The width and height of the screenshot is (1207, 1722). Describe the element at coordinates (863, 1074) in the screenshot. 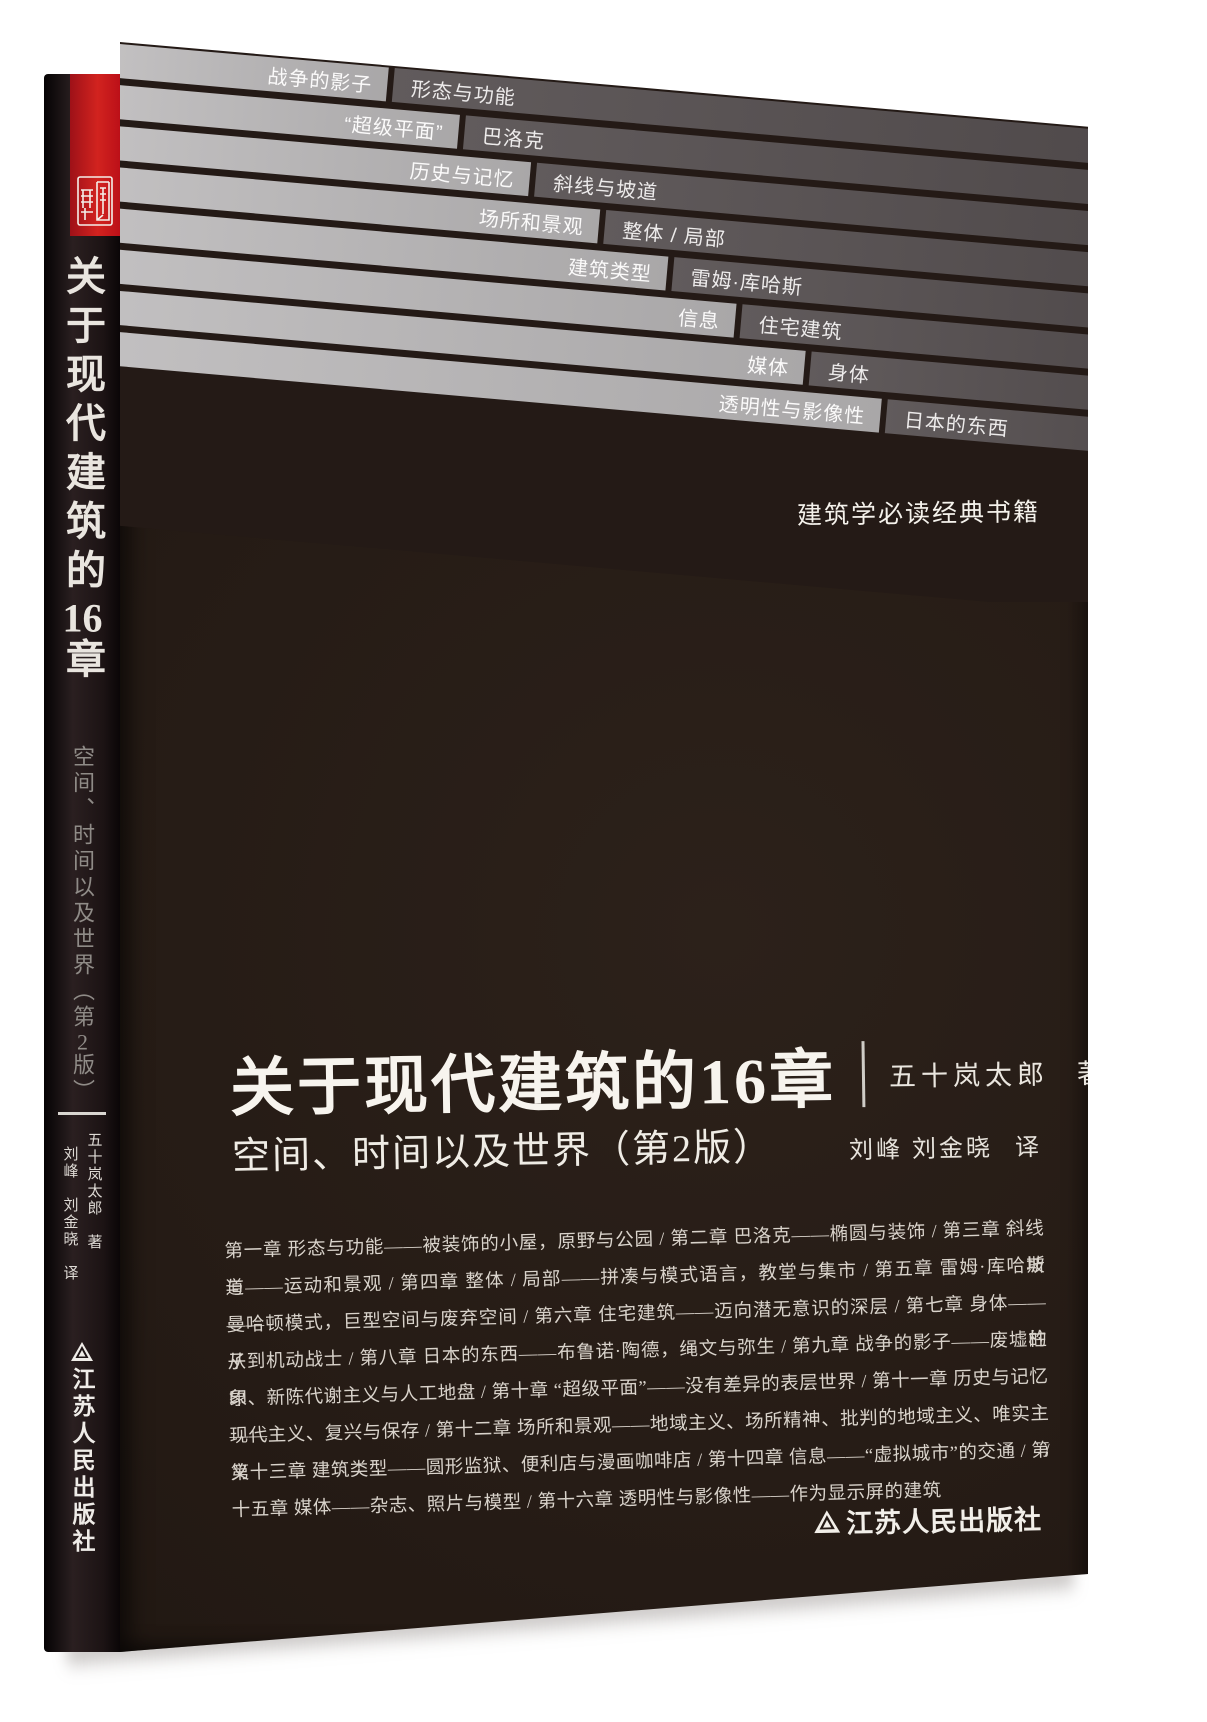

I see `title-divider` at that location.